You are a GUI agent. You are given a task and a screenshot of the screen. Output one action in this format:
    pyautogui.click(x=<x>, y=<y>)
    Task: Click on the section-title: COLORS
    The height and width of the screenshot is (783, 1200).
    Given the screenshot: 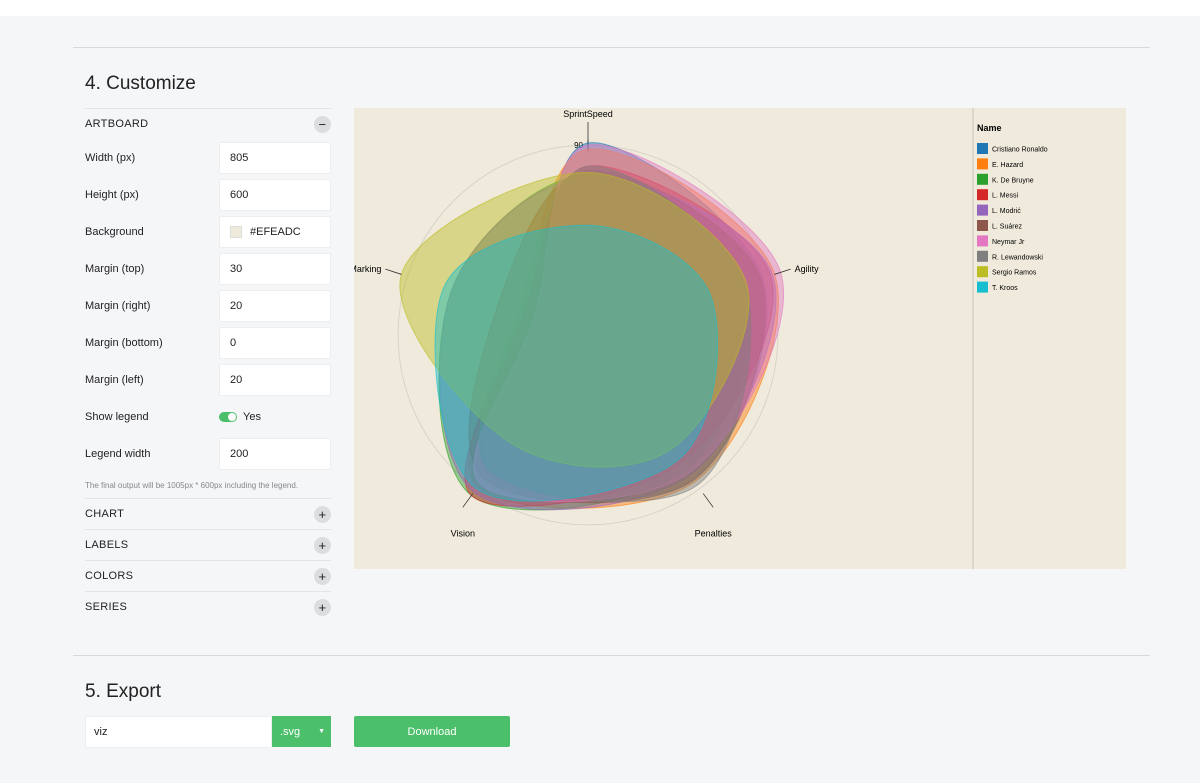 What is the action you would take?
    pyautogui.click(x=109, y=576)
    